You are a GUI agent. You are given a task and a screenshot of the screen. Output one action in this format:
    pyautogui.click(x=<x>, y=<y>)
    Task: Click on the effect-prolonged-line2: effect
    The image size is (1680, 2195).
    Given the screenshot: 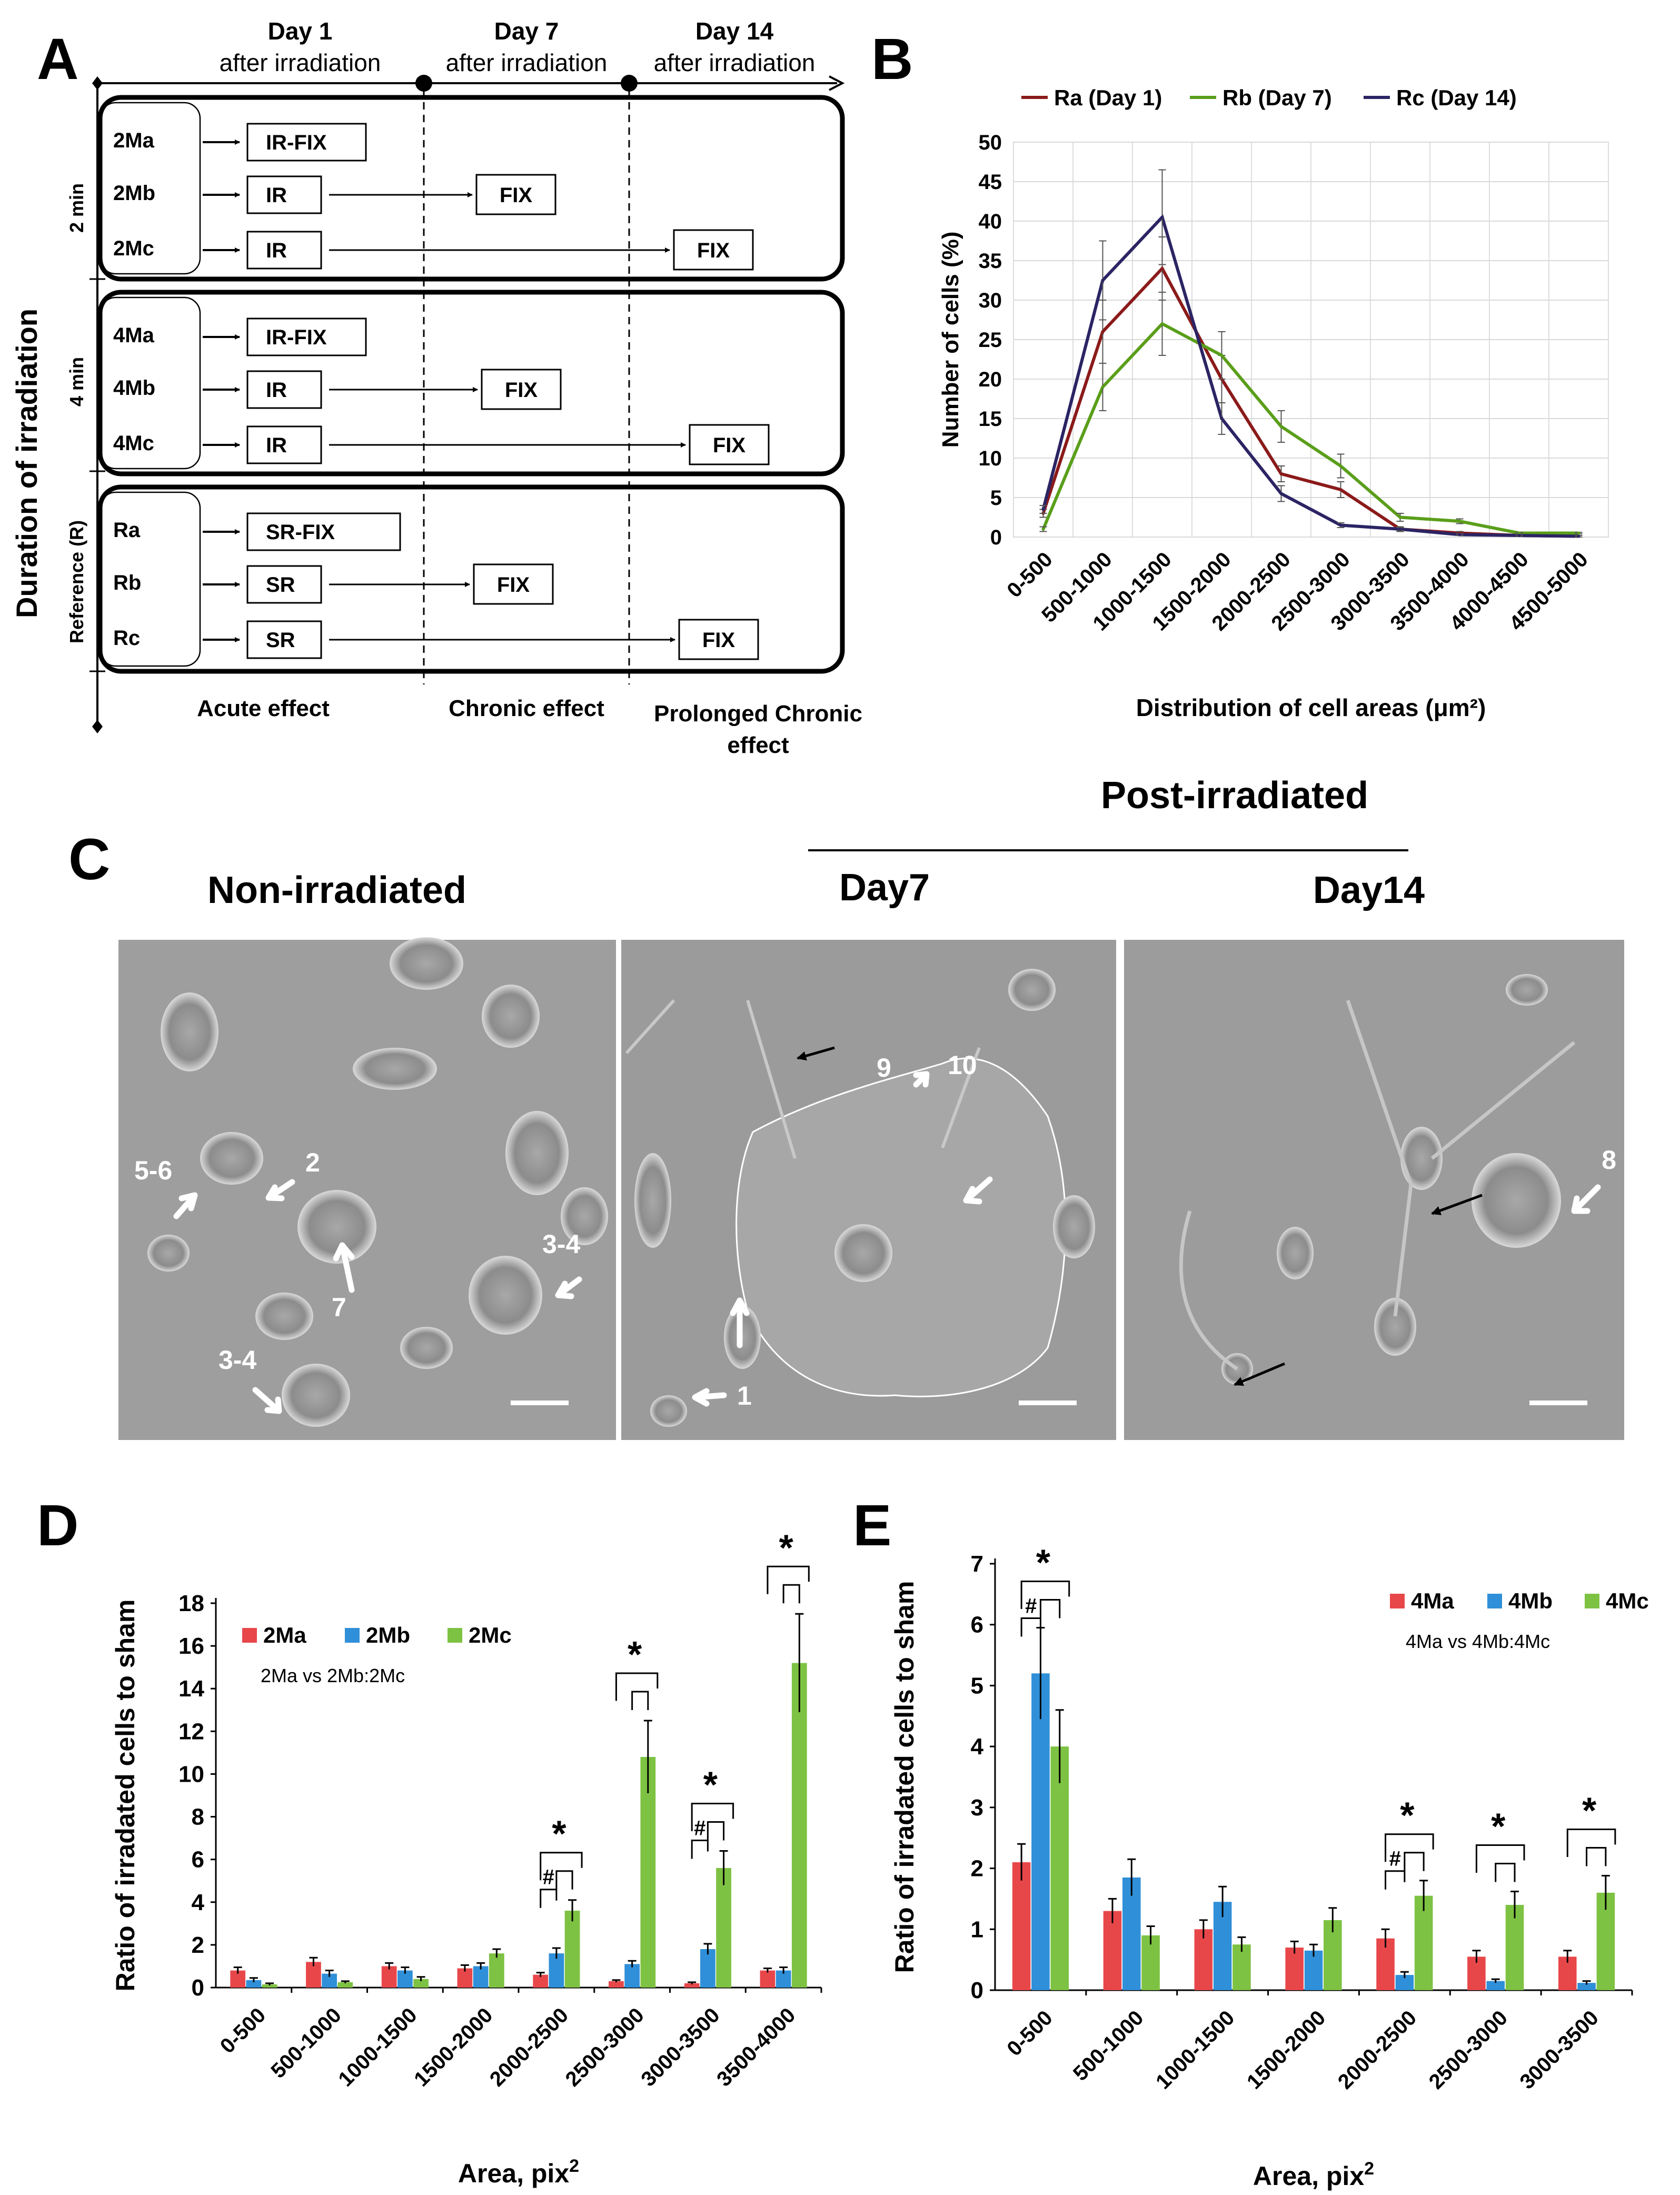 What is the action you would take?
    pyautogui.click(x=758, y=745)
    